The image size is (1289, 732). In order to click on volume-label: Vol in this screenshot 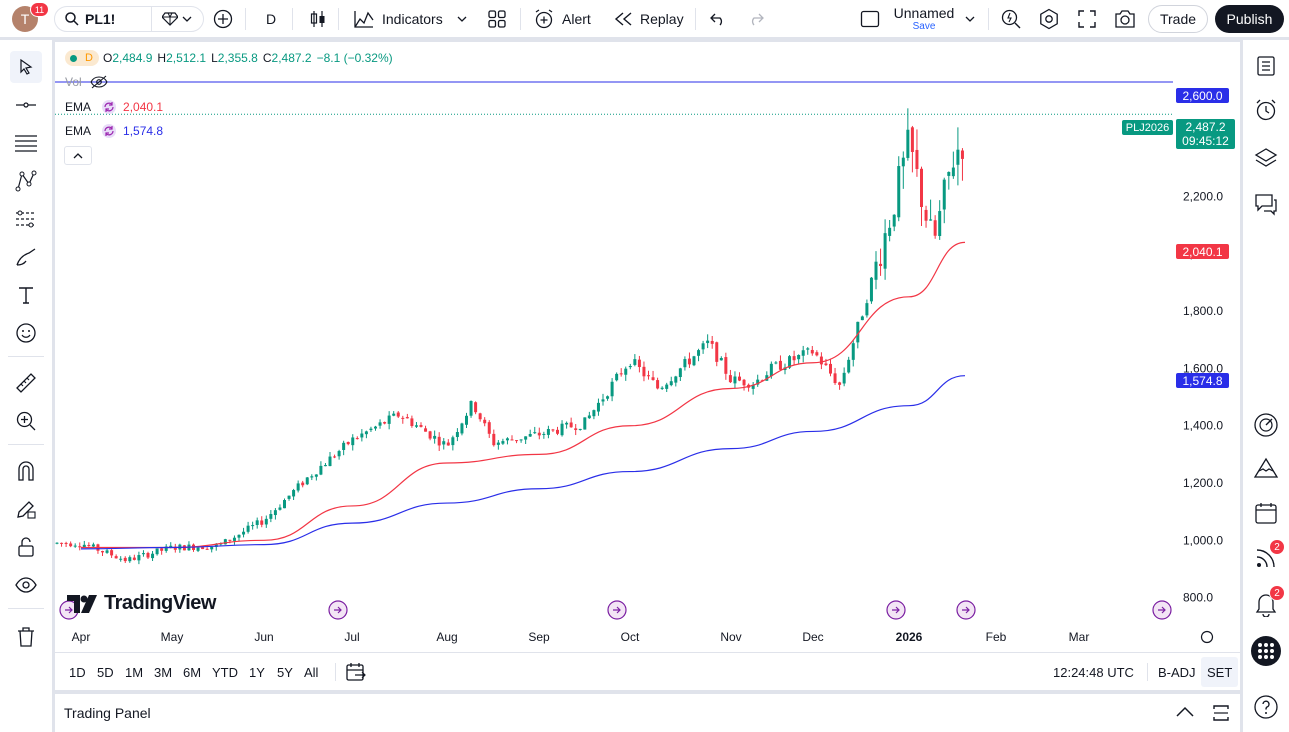, I will do `click(73, 82)`.